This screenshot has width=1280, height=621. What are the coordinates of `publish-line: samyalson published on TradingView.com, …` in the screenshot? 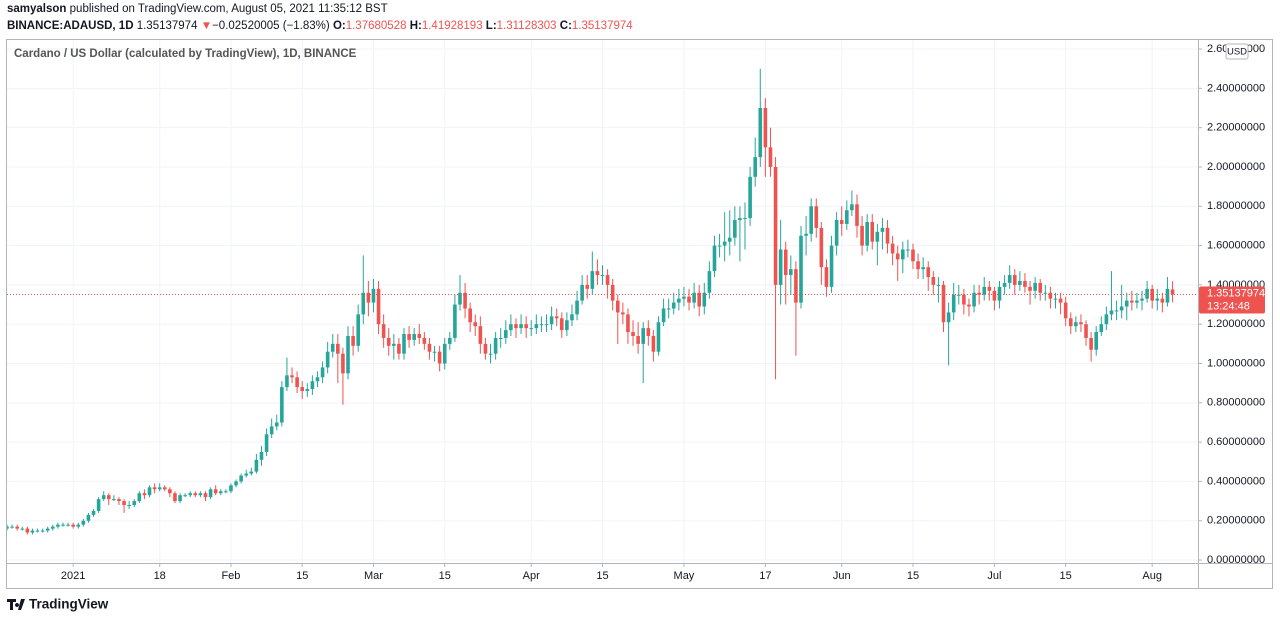 It's located at (197, 9).